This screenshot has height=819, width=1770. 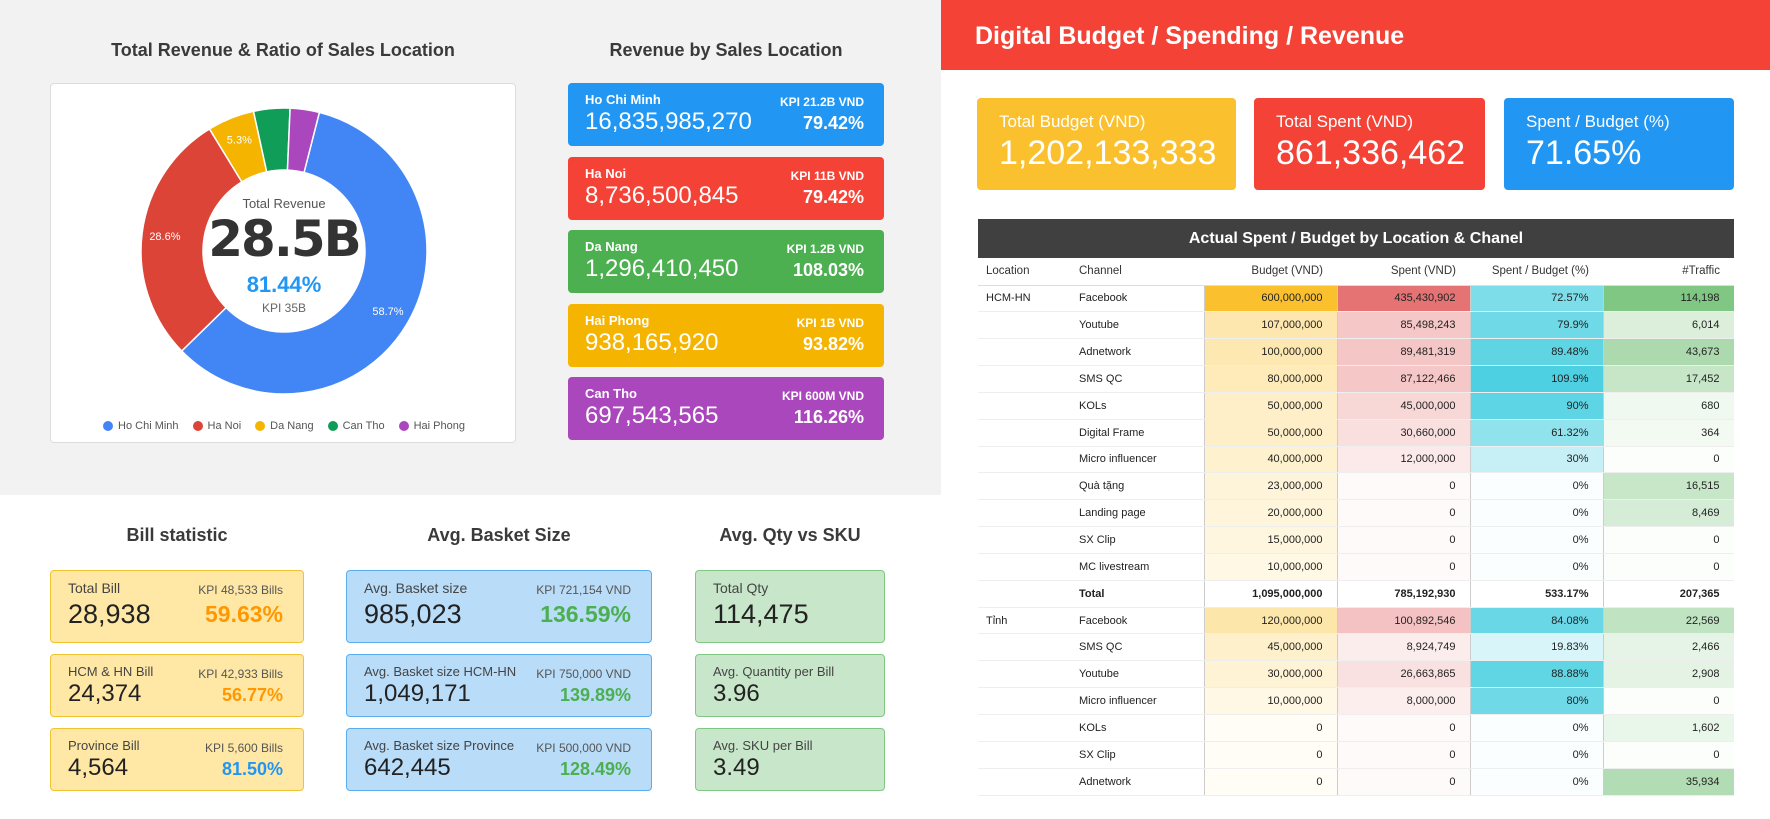 What do you see at coordinates (736, 693) in the screenshot?
I see `card-value: 3.96` at bounding box center [736, 693].